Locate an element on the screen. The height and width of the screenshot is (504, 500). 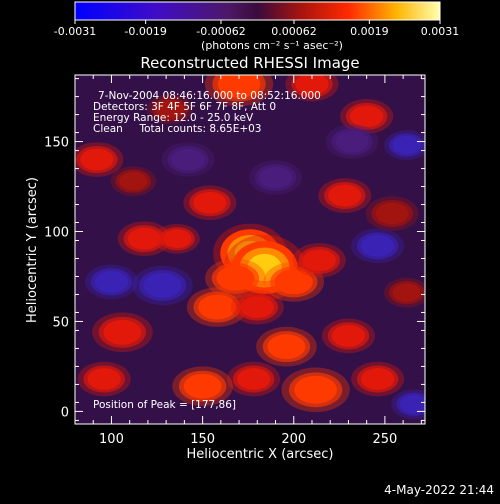
x-tick-label: 200 is located at coordinates (293, 439).